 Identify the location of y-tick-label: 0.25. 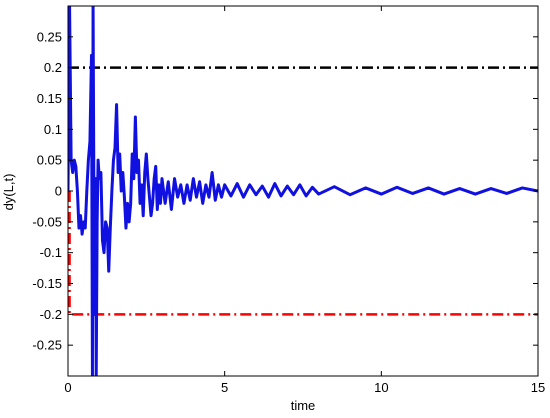
(49, 36).